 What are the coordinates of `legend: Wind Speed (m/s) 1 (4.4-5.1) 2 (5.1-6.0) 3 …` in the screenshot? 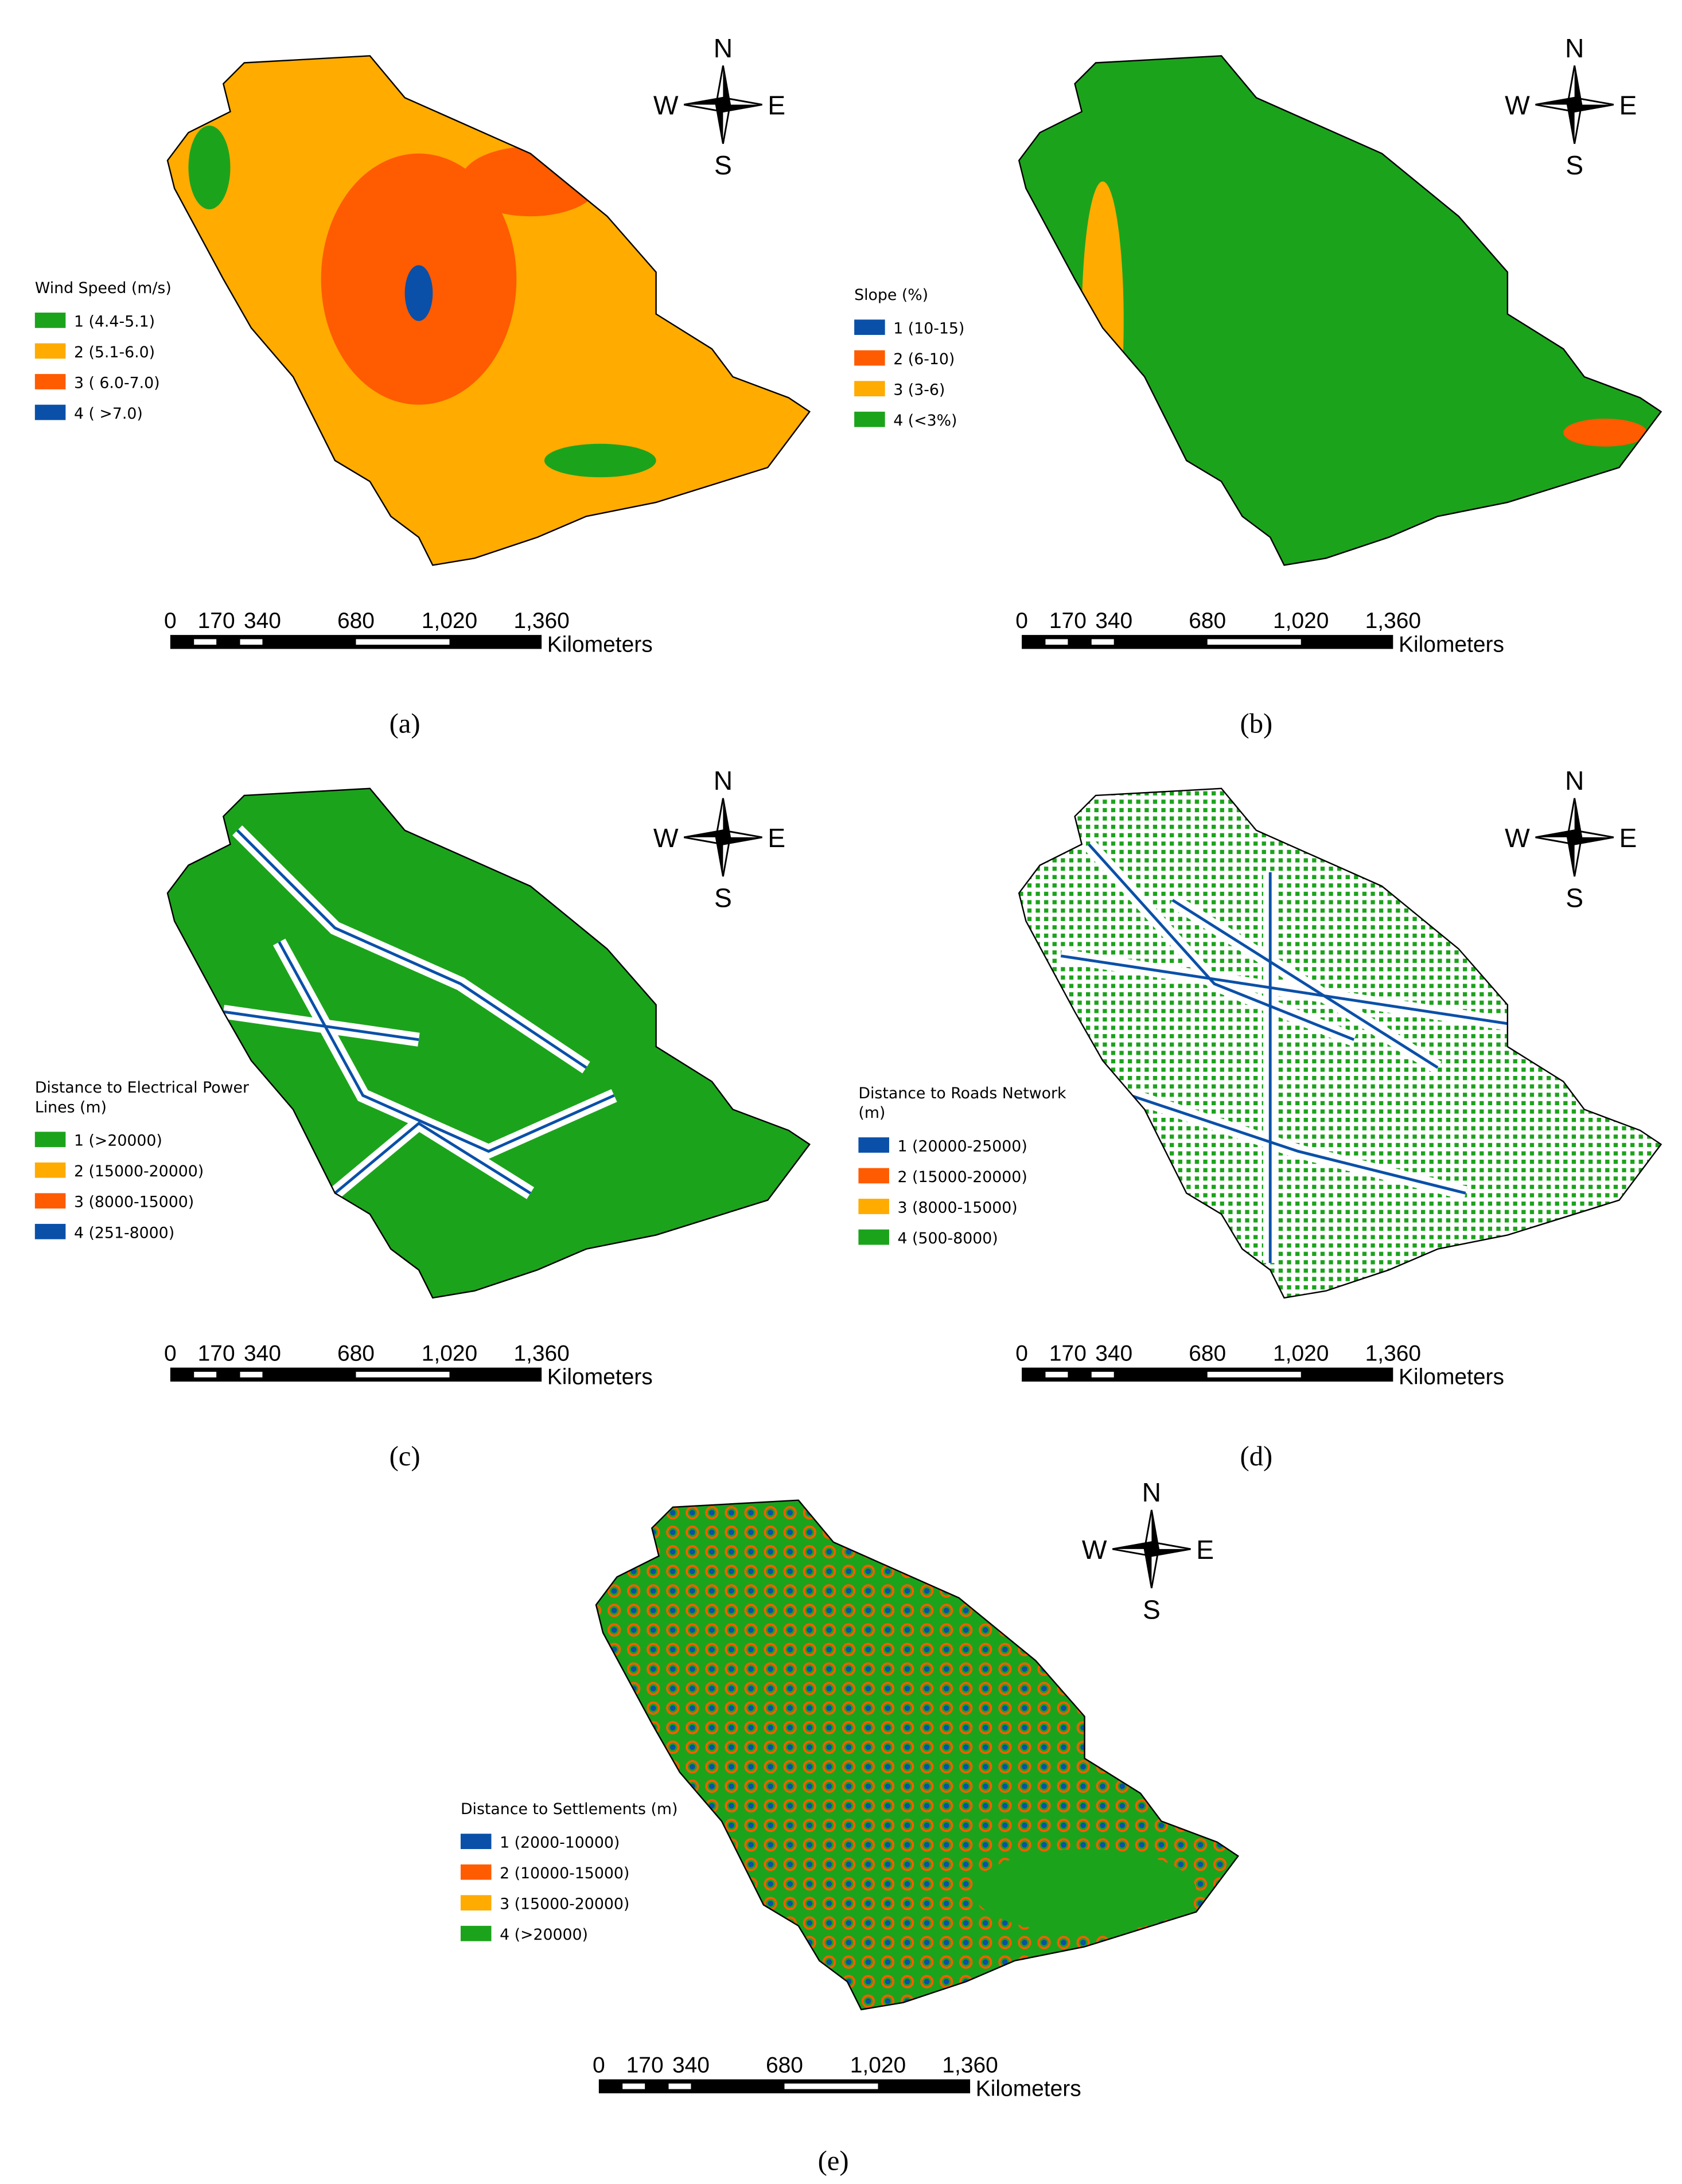 It's located at (103, 351).